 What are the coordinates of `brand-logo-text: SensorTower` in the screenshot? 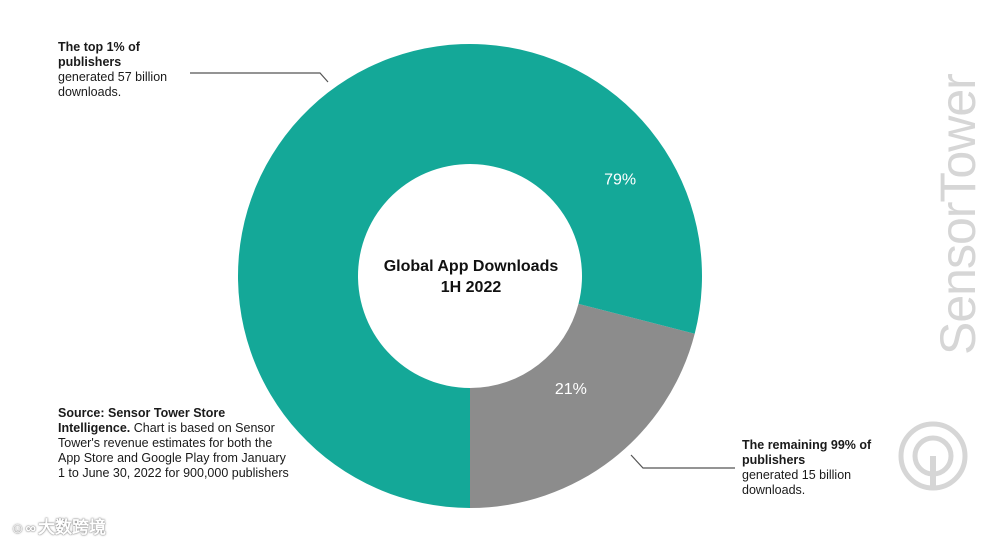 It's located at (958, 214).